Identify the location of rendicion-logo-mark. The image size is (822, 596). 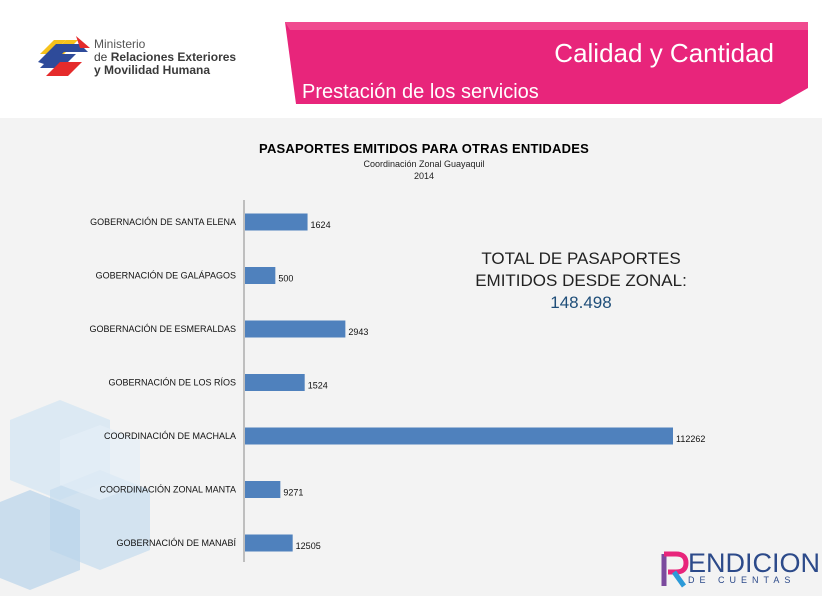
(675, 569).